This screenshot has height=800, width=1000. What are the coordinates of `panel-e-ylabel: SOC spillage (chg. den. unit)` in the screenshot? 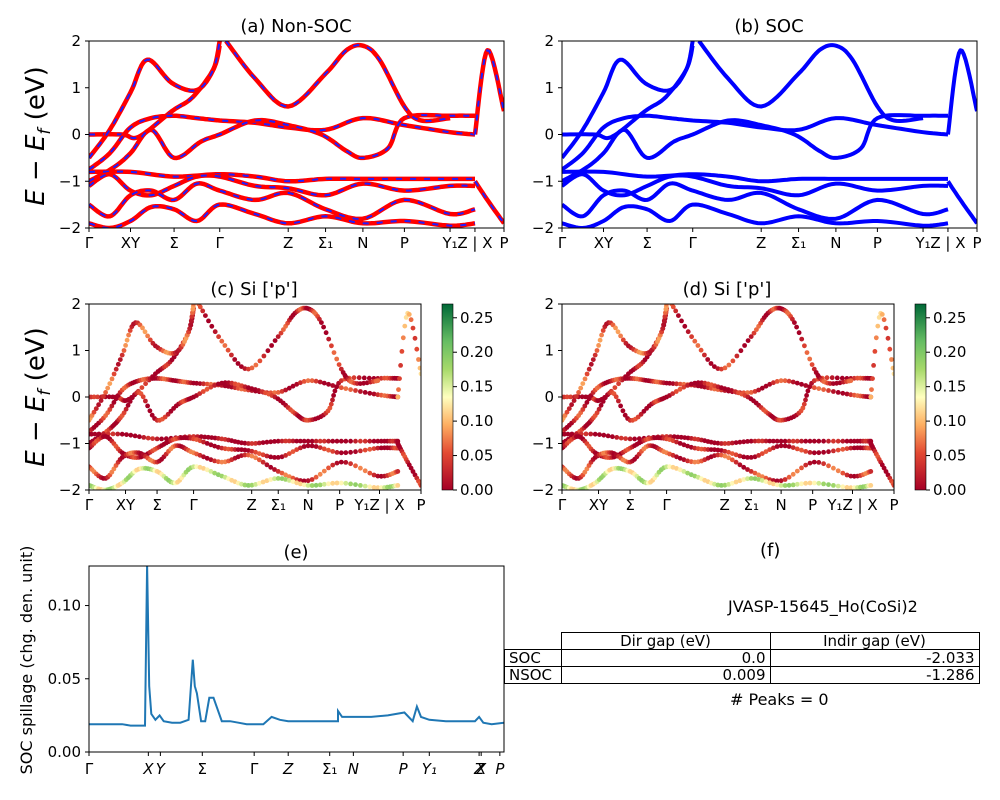 It's located at (26, 660).